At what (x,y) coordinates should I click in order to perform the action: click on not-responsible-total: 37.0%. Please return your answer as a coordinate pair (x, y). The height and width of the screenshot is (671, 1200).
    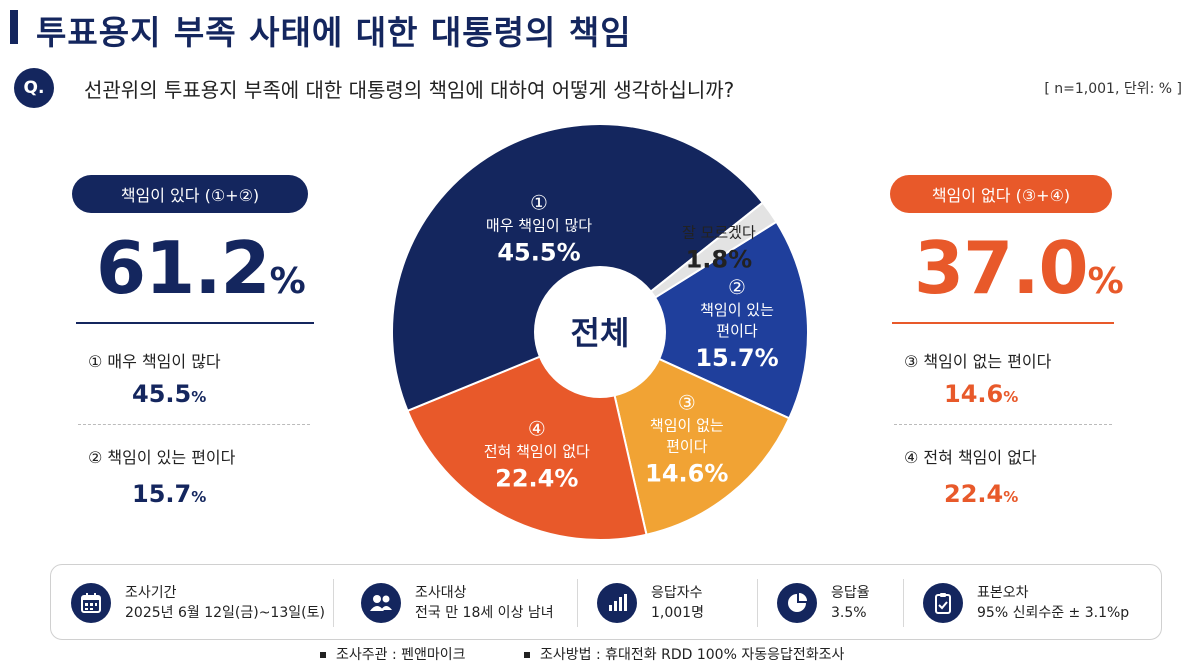
    Looking at the image, I should click on (1019, 268).